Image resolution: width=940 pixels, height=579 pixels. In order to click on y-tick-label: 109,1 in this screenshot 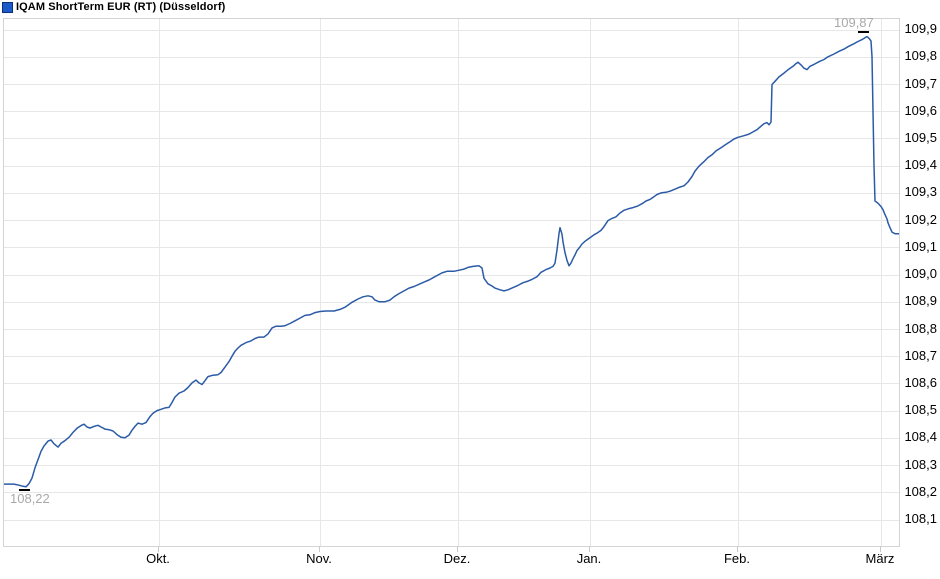, I will do `click(920, 246)`.